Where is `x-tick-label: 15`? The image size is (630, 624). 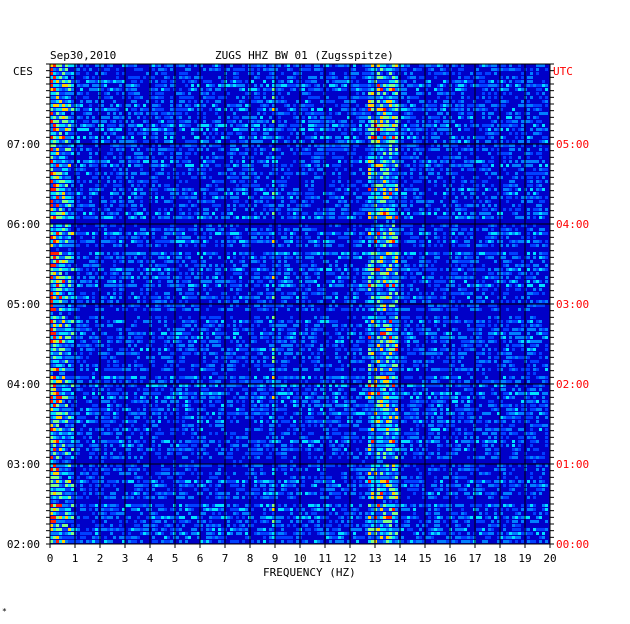 x-tick-label: 15 is located at coordinates (424, 558).